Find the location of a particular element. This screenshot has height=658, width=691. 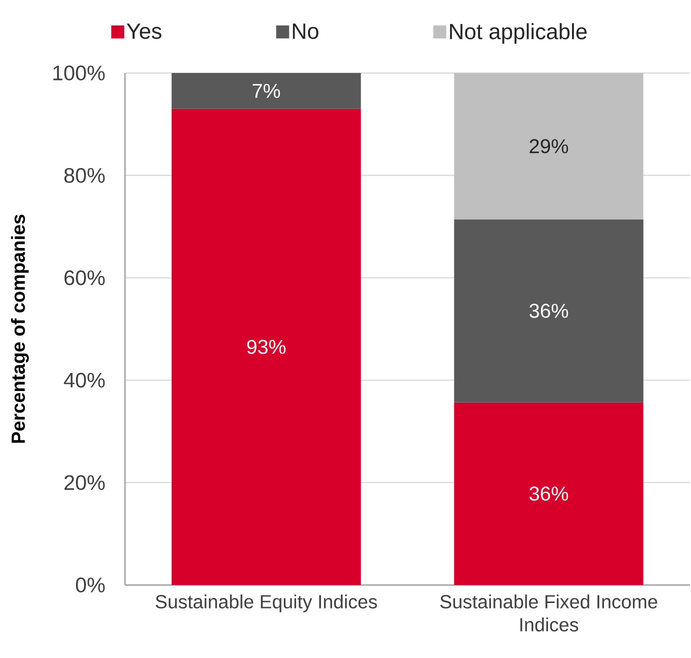

y-tick-label: 20% is located at coordinates (84, 482).